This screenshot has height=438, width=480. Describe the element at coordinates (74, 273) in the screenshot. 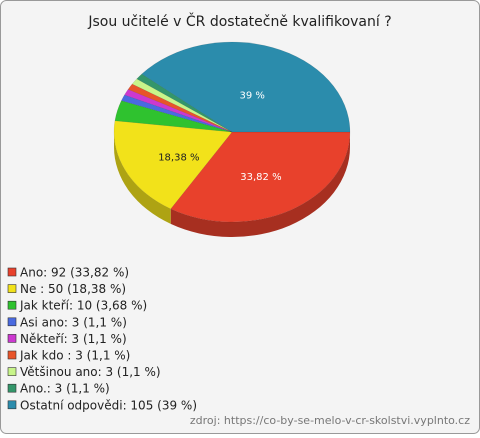

I see `legend-label: Ano: 92 (33,82 %)` at that location.